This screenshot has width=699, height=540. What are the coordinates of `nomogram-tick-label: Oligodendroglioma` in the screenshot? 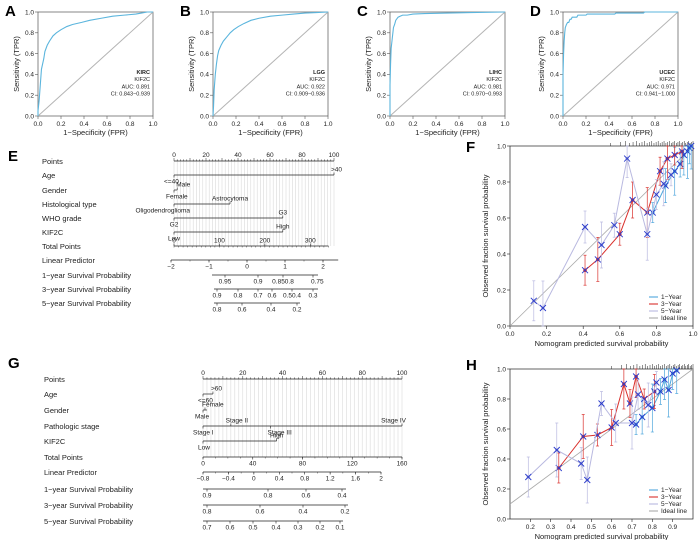 It's located at (162, 211).